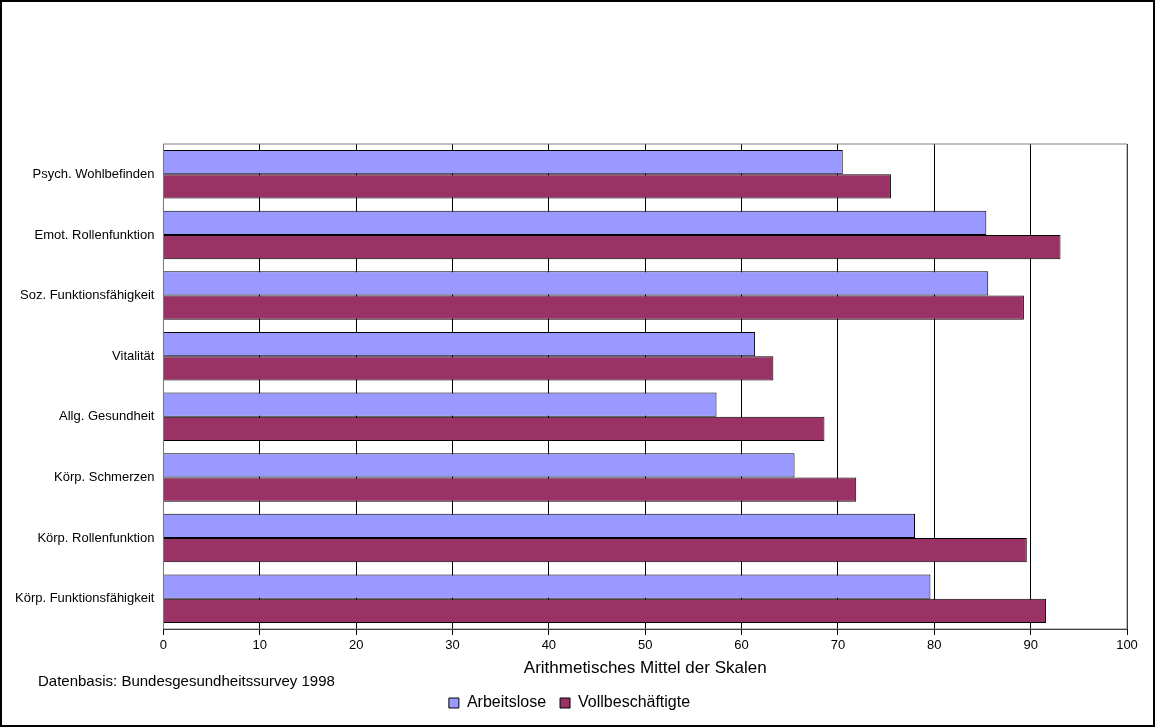 The image size is (1155, 727). What do you see at coordinates (549, 645) in the screenshot?
I see `x-tick-label: 40` at bounding box center [549, 645].